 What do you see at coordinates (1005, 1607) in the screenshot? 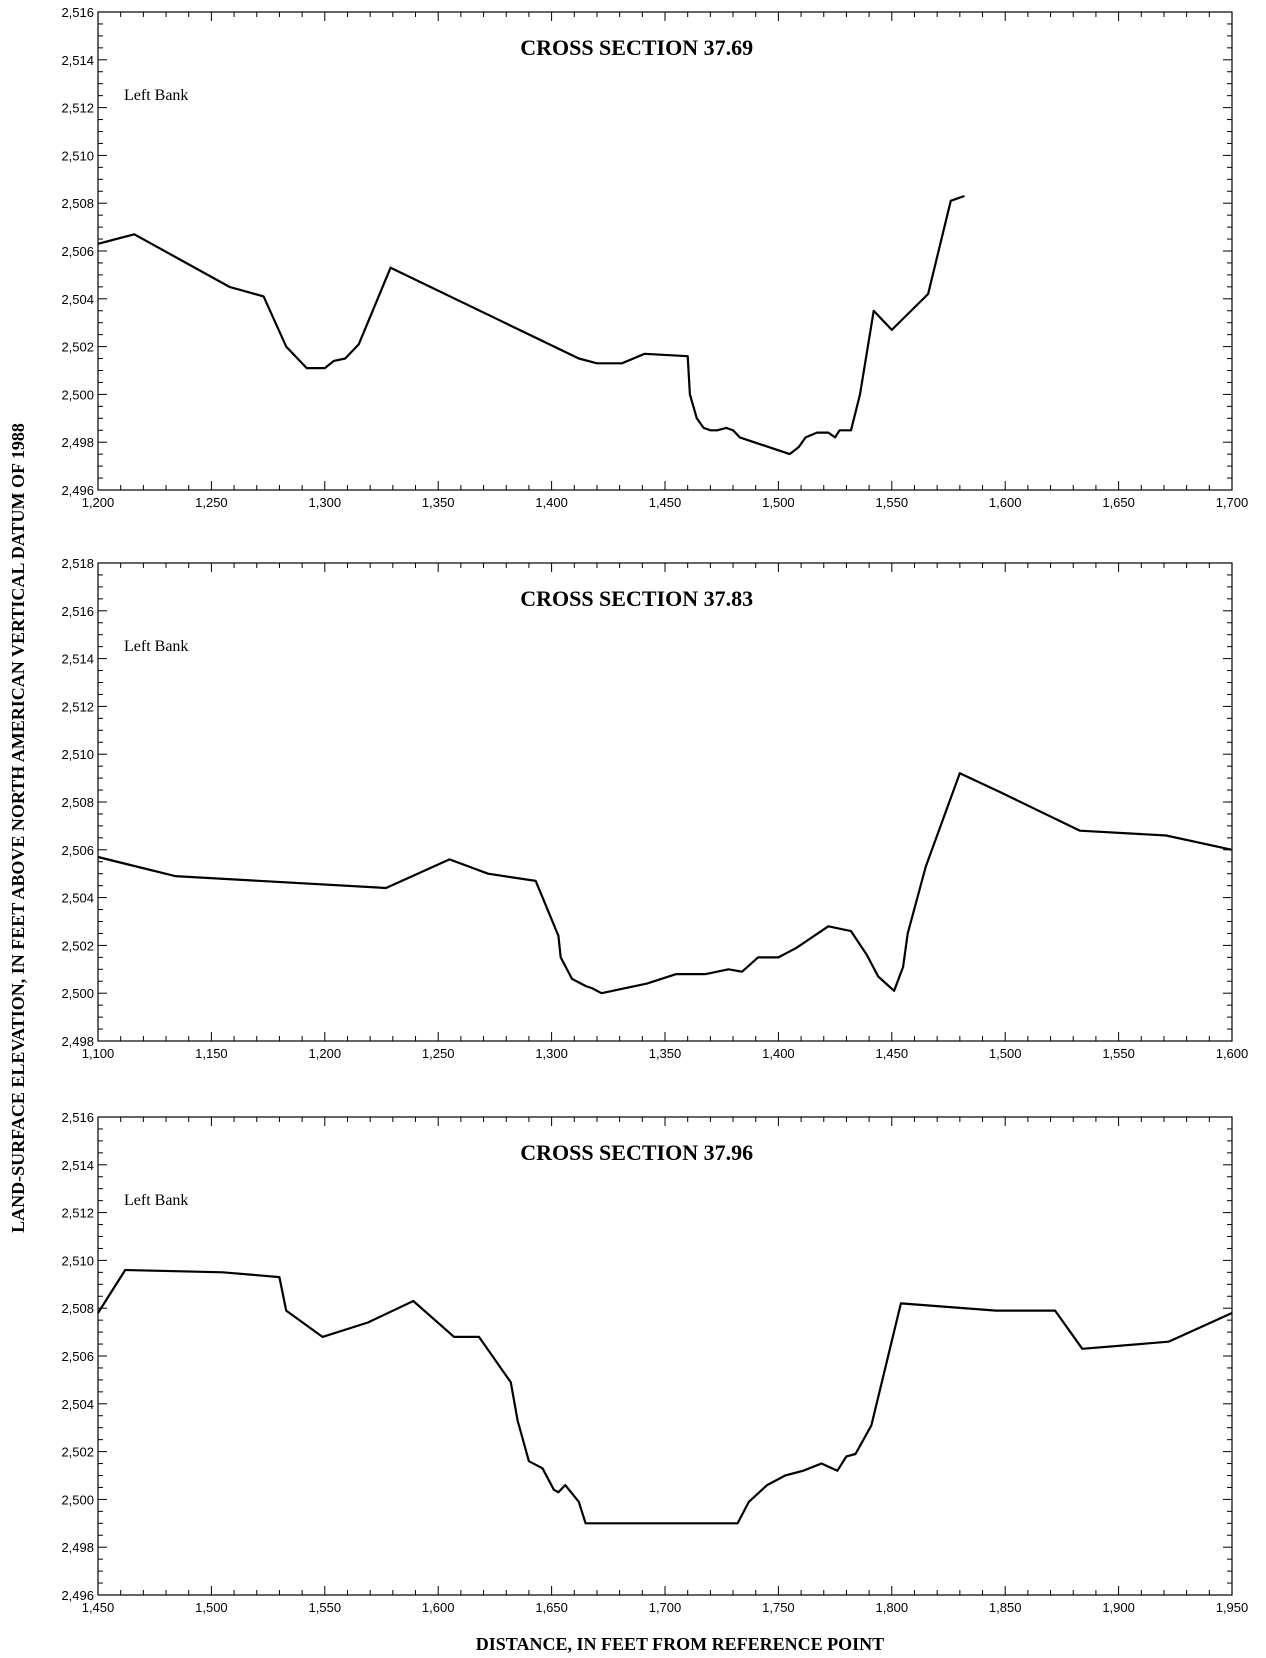
I see `x-tick-label: 1,850` at bounding box center [1005, 1607].